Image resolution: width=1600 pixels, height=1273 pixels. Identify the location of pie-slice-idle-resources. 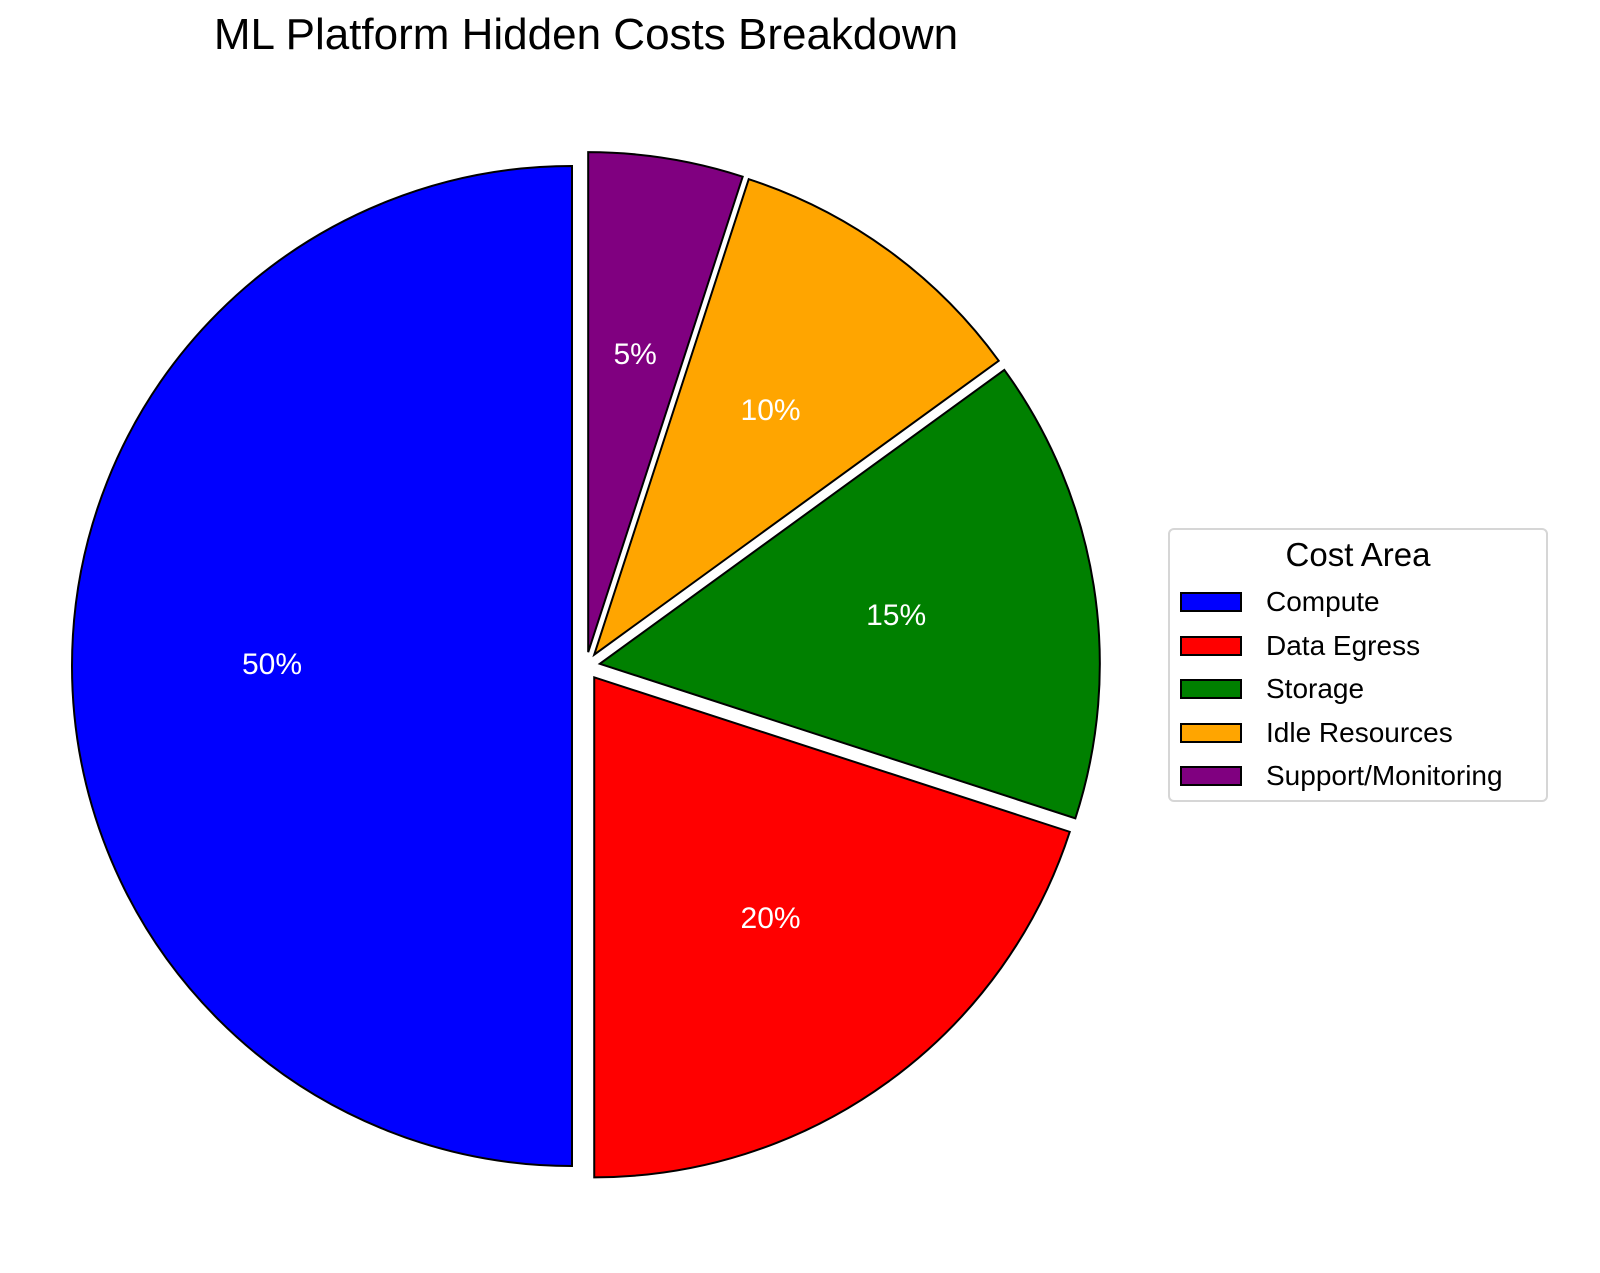
(796, 417).